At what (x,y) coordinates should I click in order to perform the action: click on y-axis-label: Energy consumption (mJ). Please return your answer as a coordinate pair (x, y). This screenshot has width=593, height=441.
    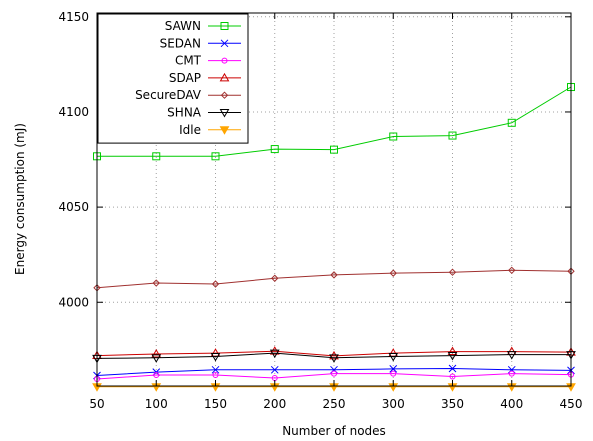
    Looking at the image, I should click on (20, 199).